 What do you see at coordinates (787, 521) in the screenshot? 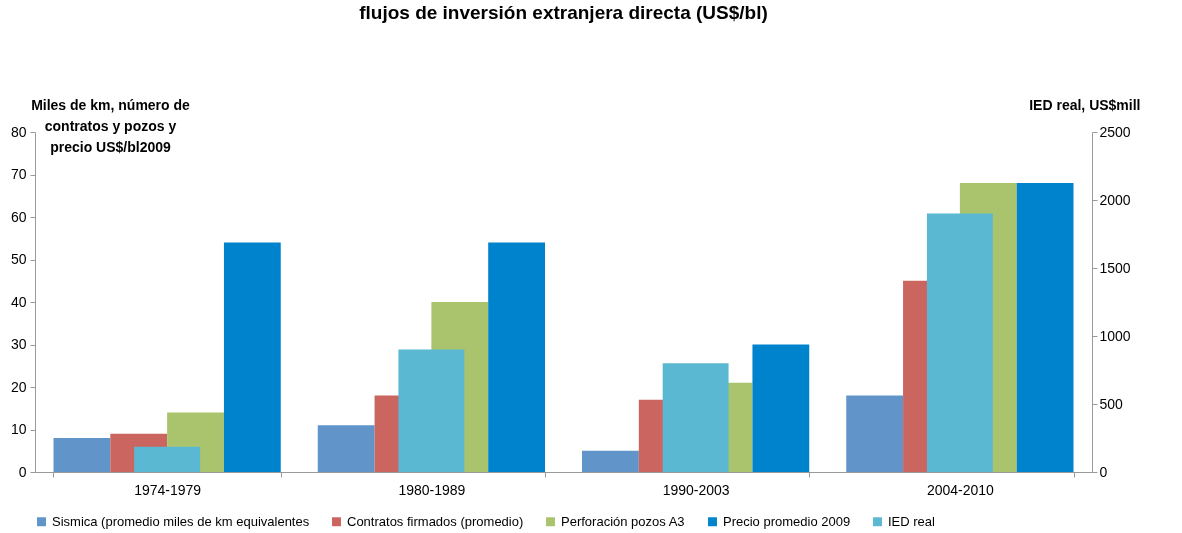
I see `legend-label: Precio promedio 2009` at bounding box center [787, 521].